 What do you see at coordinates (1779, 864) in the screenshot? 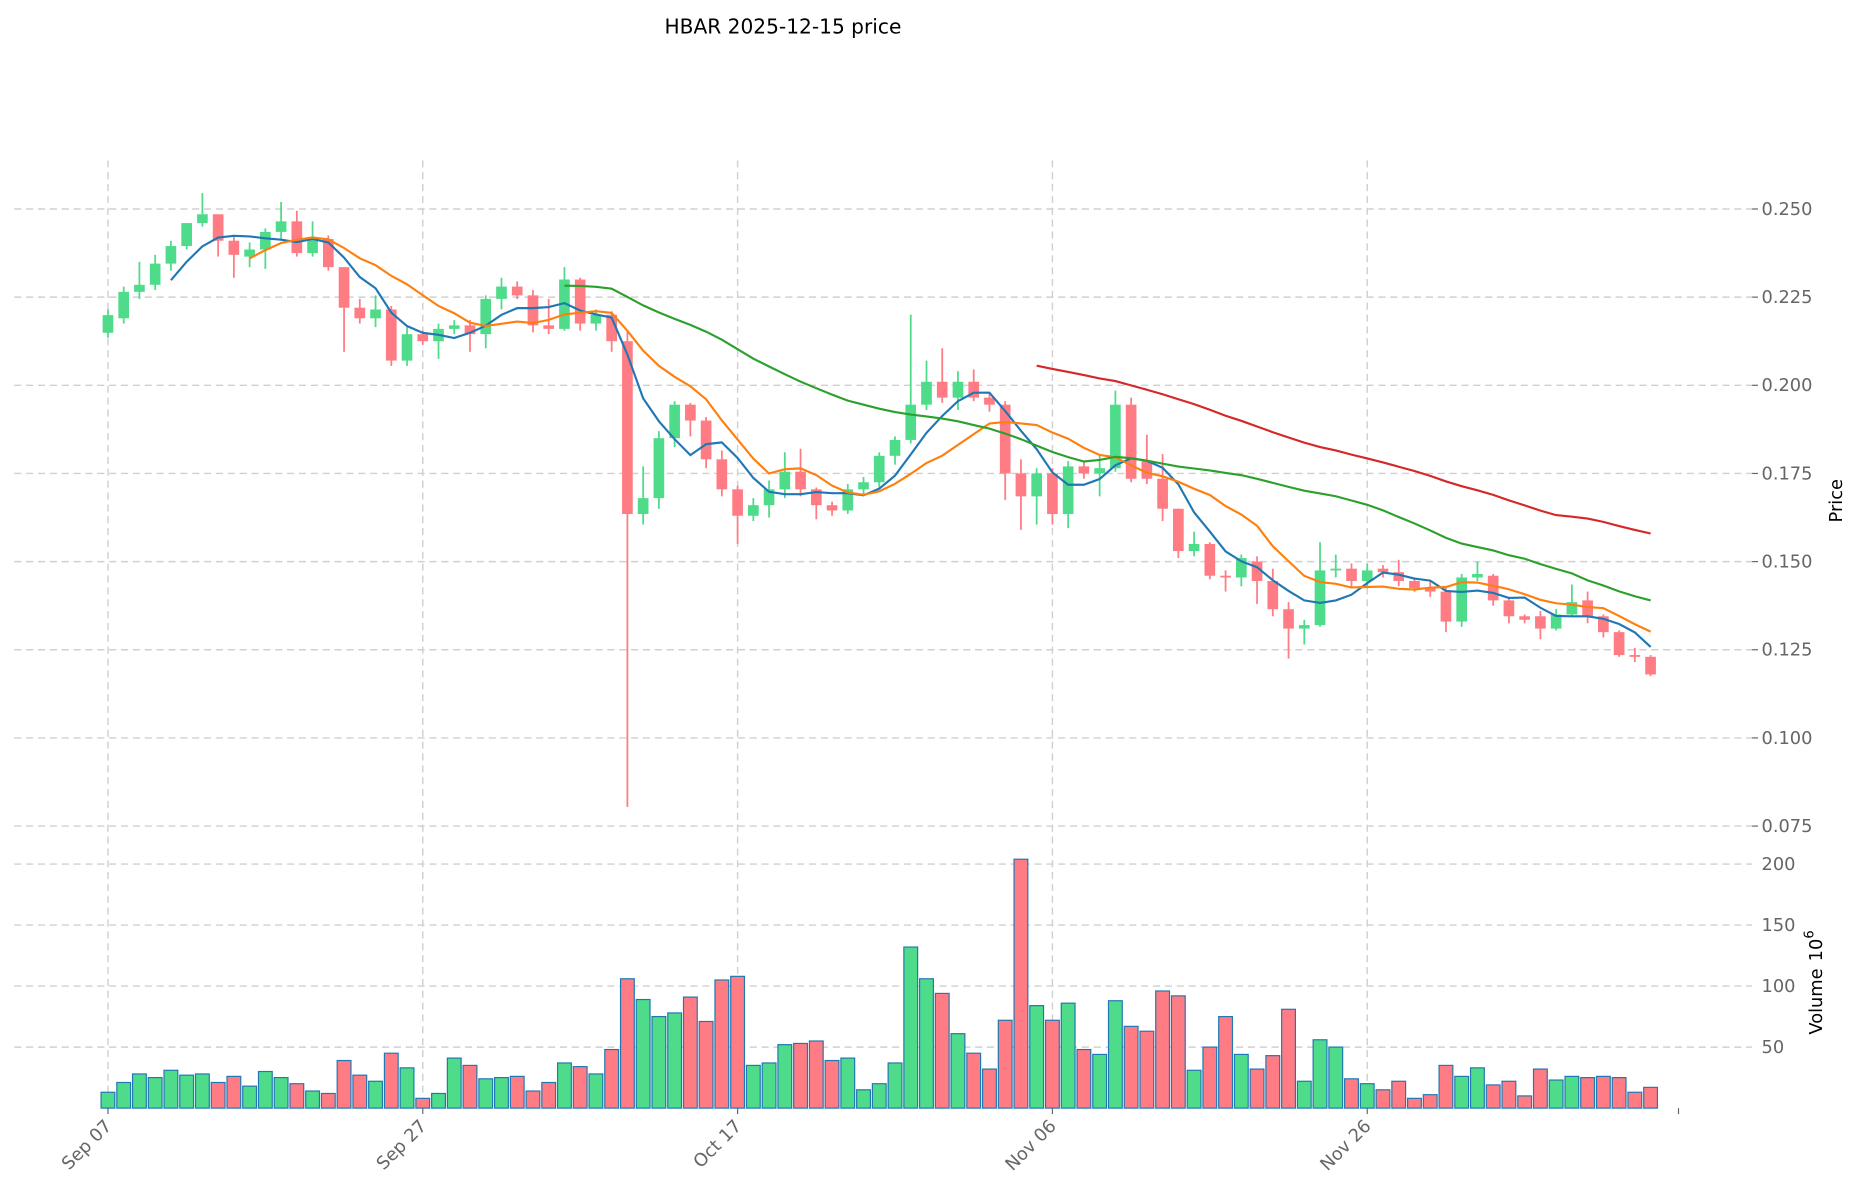
I see `volume-tick-label: 200` at bounding box center [1779, 864].